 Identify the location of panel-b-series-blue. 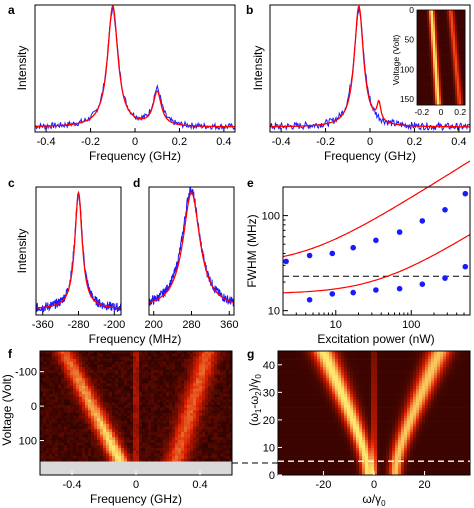
(370, 69).